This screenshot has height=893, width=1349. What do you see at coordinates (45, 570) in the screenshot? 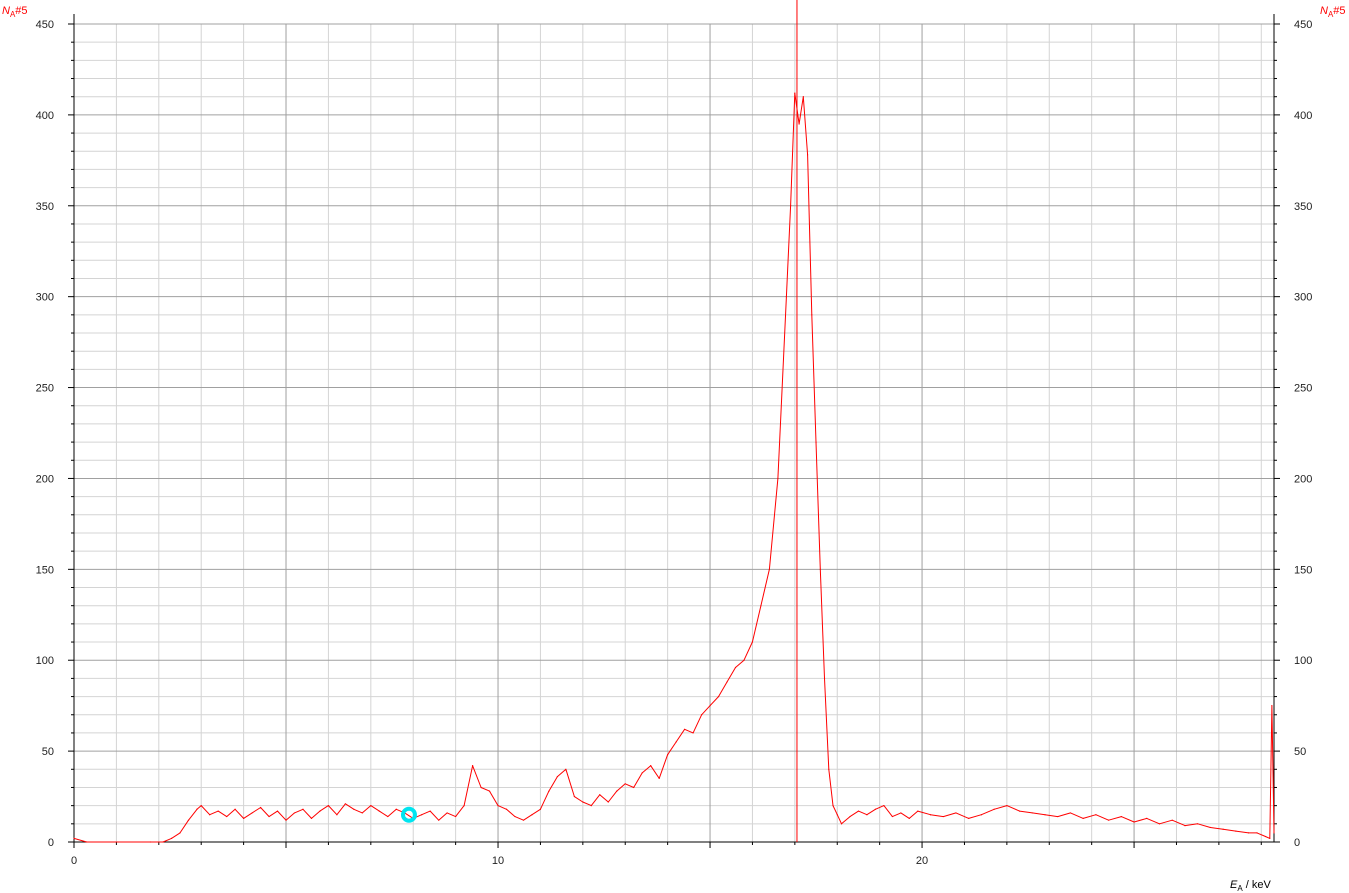
I see `y-tick-label-left: 150` at bounding box center [45, 570].